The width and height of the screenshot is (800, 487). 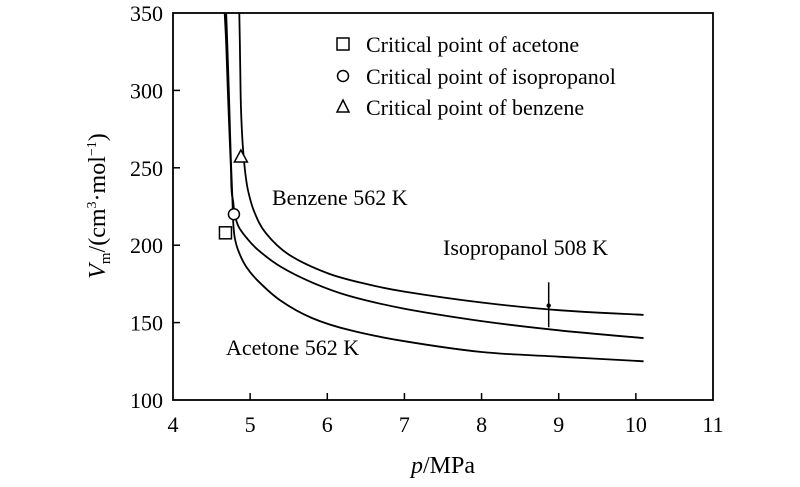 I want to click on curve-label-benzene: Benzene 562 K, so click(x=340, y=197).